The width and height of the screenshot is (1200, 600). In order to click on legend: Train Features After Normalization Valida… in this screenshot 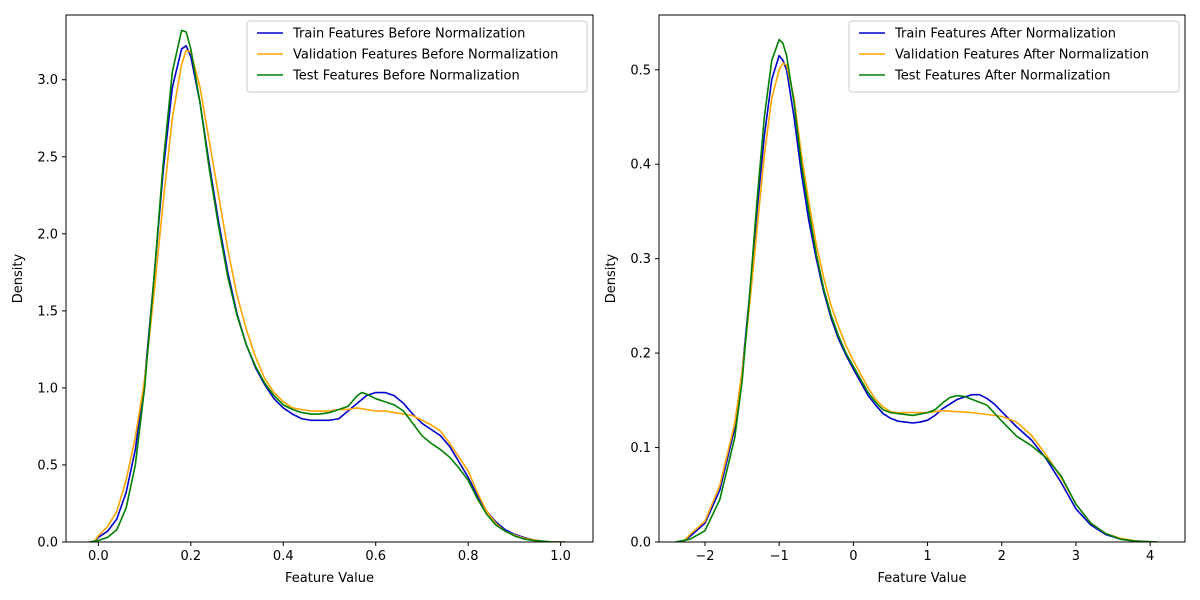, I will do `click(1014, 56)`.